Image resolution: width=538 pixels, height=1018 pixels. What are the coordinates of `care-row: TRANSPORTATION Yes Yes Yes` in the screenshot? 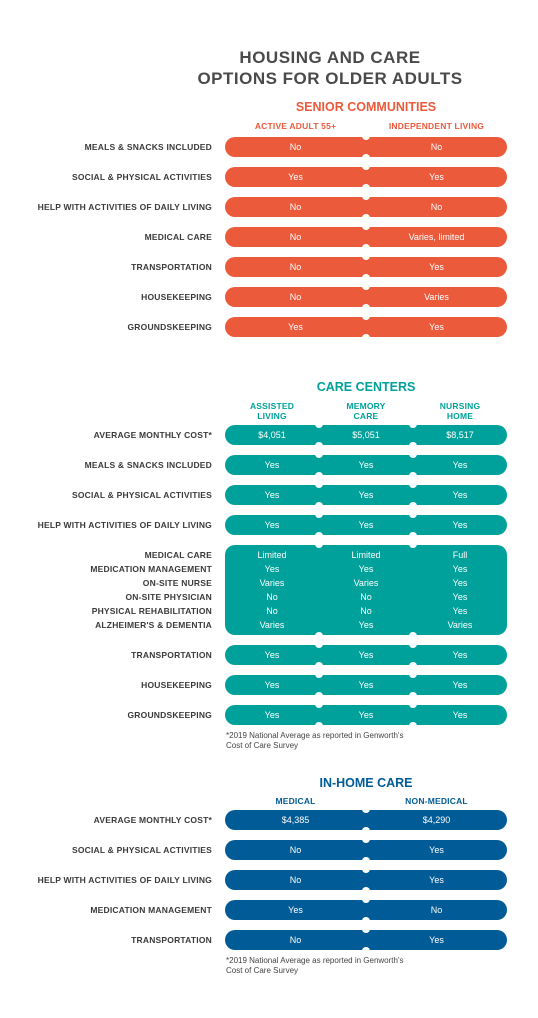 It's located at (269, 655).